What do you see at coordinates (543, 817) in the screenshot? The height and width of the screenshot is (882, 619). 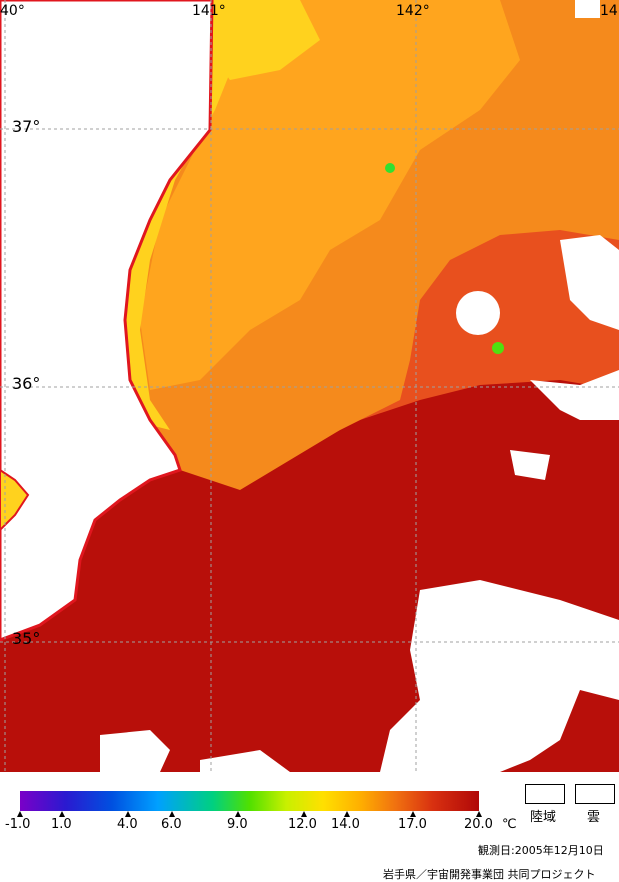 I see `land-swatch-label: 陸域` at bounding box center [543, 817].